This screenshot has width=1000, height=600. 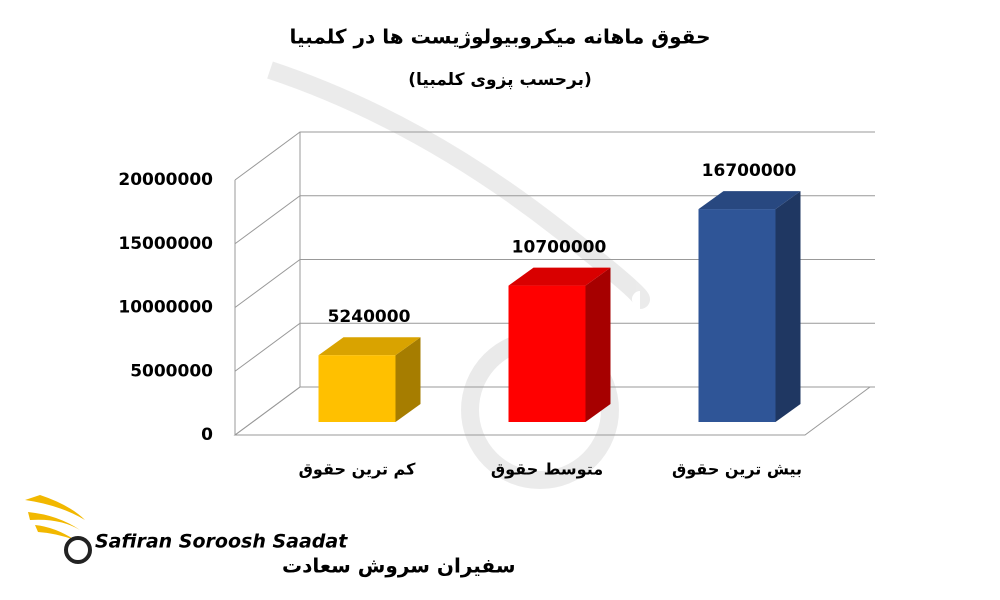 I want to click on y-tick-label: 15000000, so click(x=165, y=244).